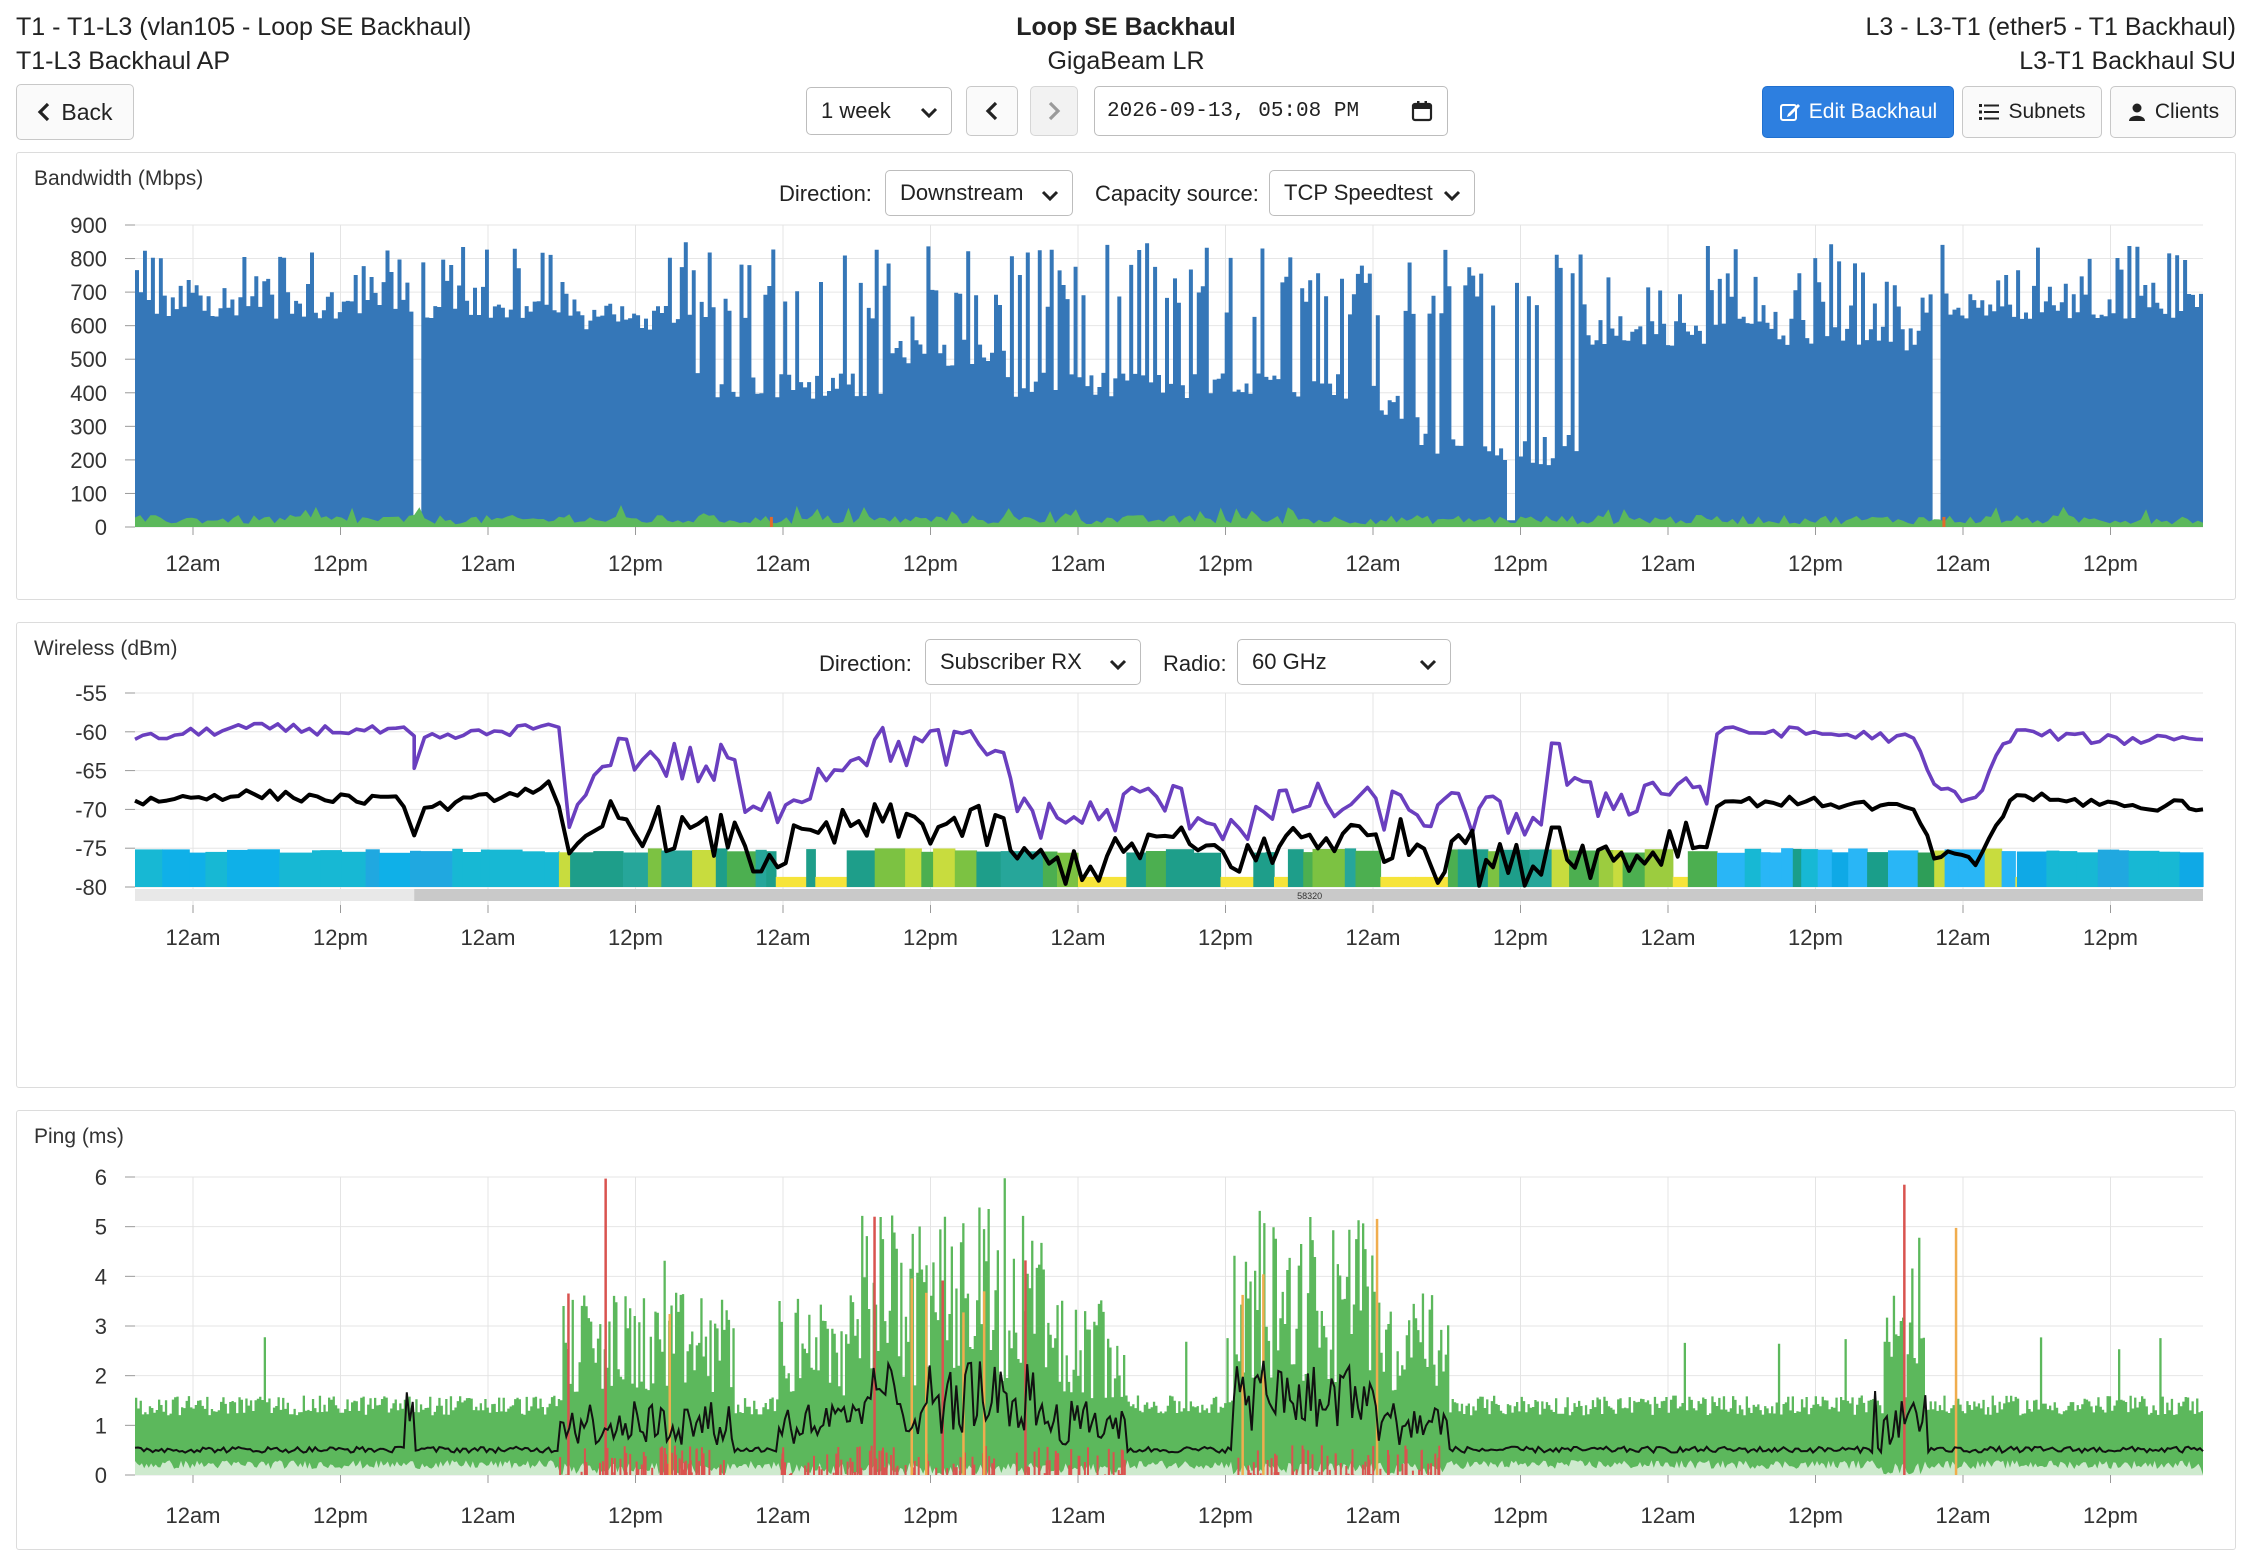 The width and height of the screenshot is (2252, 1564). Describe the element at coordinates (101, 1475) in the screenshot. I see `y-tick-label: 0` at that location.